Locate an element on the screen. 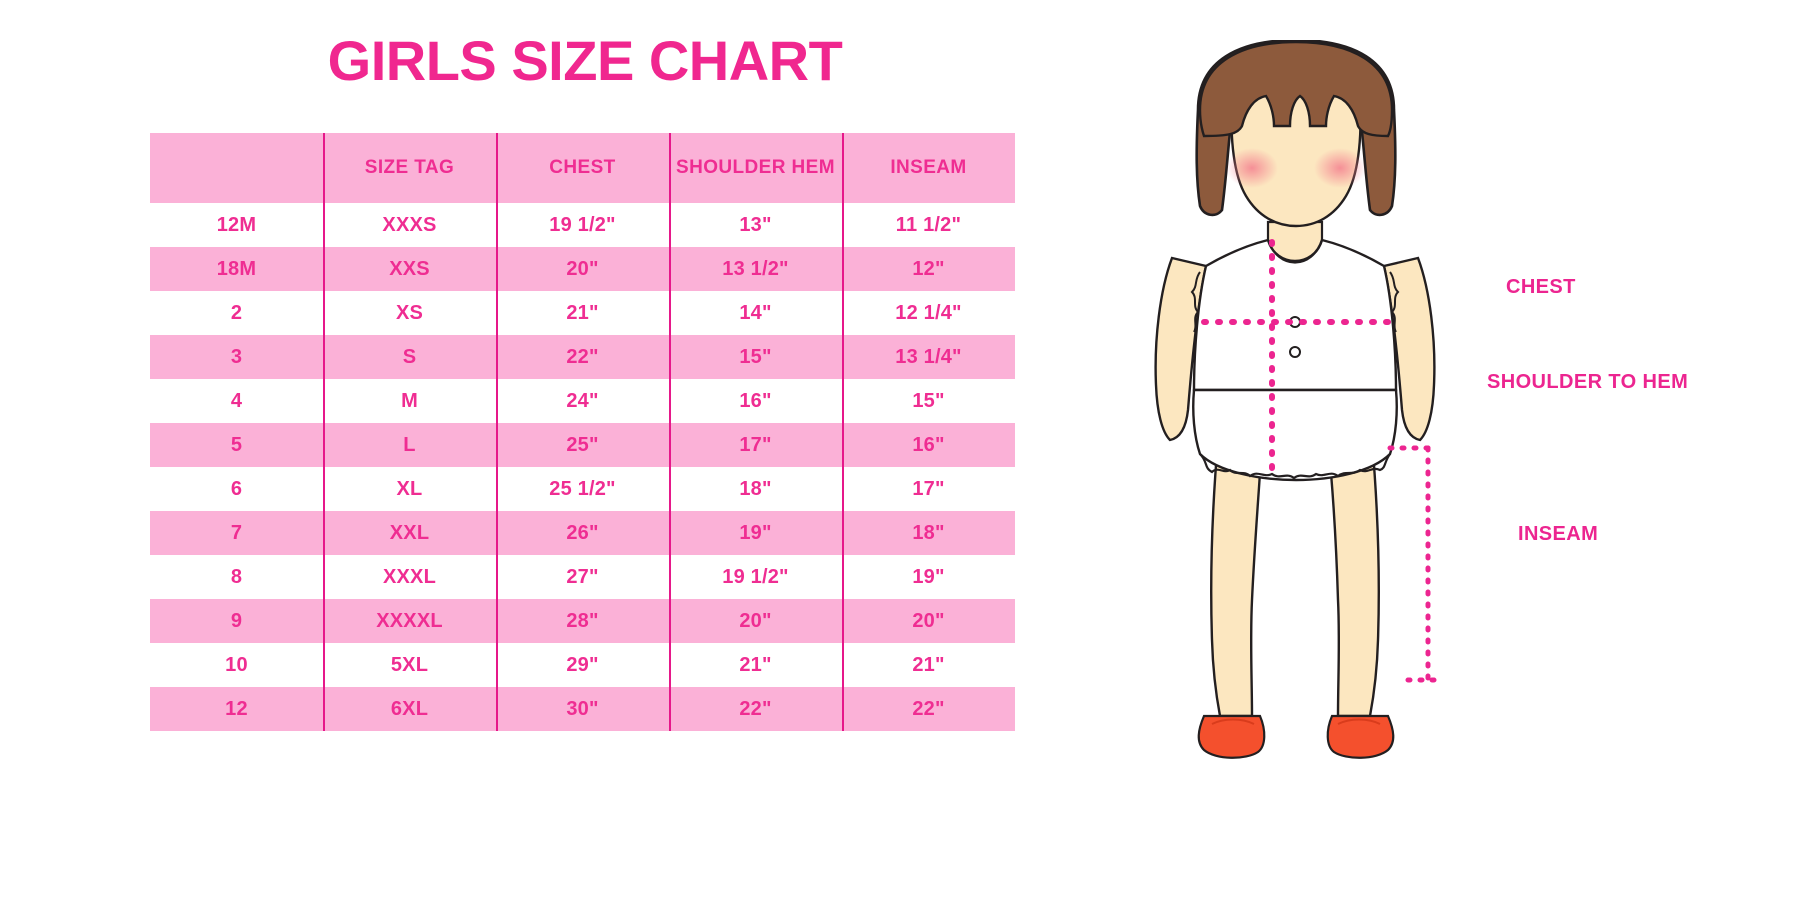 This screenshot has width=1800, height=900. cell-shoulder-hem: 19 1/2" is located at coordinates (755, 577).